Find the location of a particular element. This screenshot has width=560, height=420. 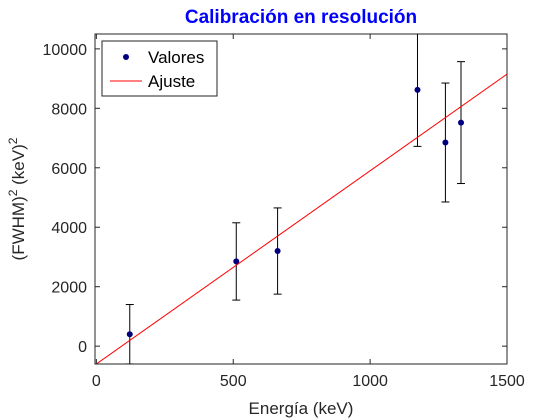

legend: Valores Ajuste is located at coordinates (159, 68).